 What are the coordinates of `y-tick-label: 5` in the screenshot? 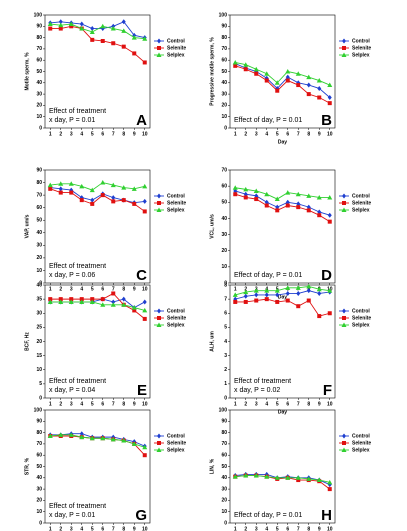 It's located at (225, 328).